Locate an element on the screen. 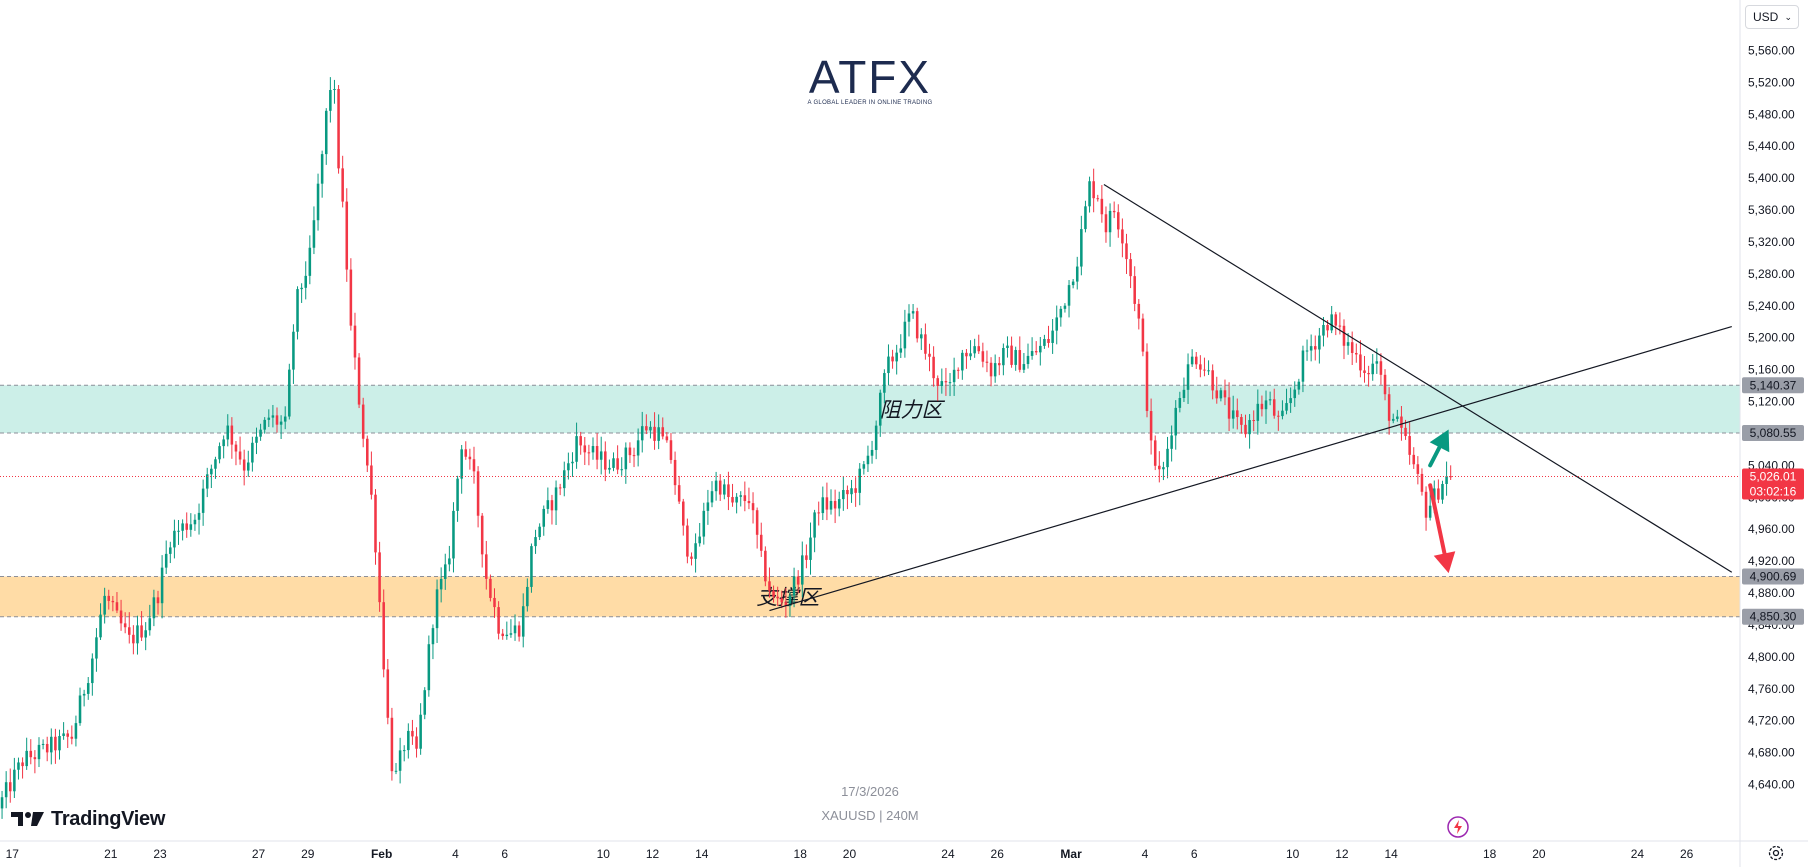 Image resolution: width=1808 pixels, height=867 pixels. y-tick-label: 4,800.00 is located at coordinates (1771, 657).